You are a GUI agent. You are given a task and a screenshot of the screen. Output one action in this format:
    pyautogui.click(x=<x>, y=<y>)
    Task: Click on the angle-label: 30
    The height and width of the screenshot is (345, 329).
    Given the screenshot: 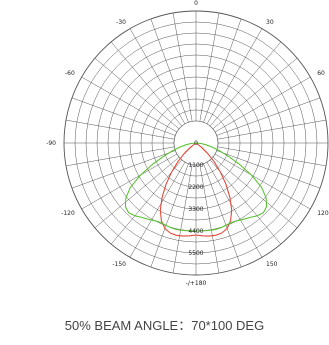 What is the action you would take?
    pyautogui.click(x=270, y=22)
    